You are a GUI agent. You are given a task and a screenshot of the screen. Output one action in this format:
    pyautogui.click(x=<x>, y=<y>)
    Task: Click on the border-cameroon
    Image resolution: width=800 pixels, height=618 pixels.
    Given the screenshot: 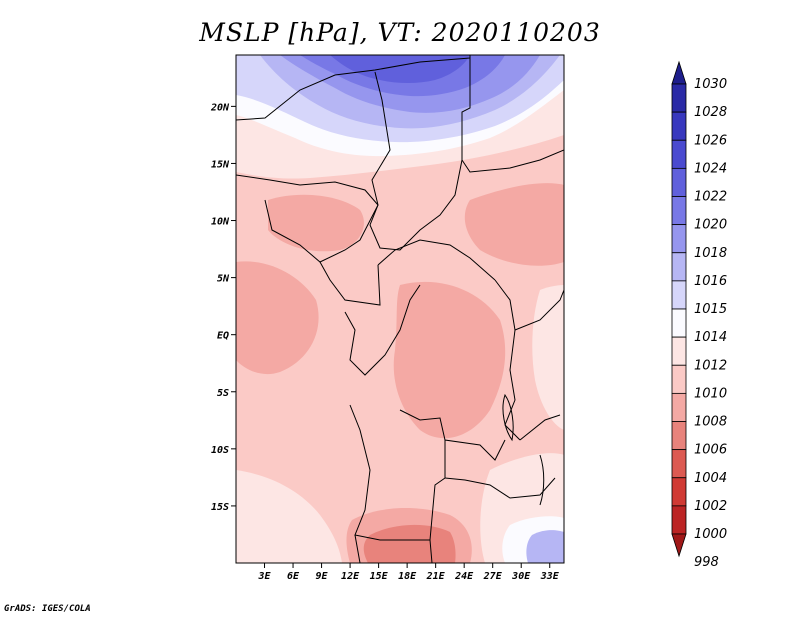 What is the action you would take?
    pyautogui.click(x=350, y=283)
    